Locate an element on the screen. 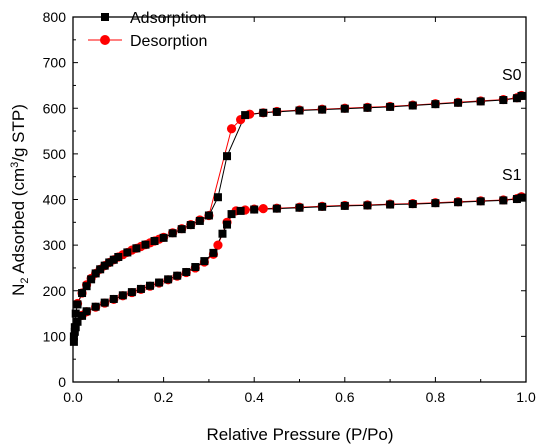 The image size is (550, 447). y-tick-label: 100 is located at coordinates (55, 336).